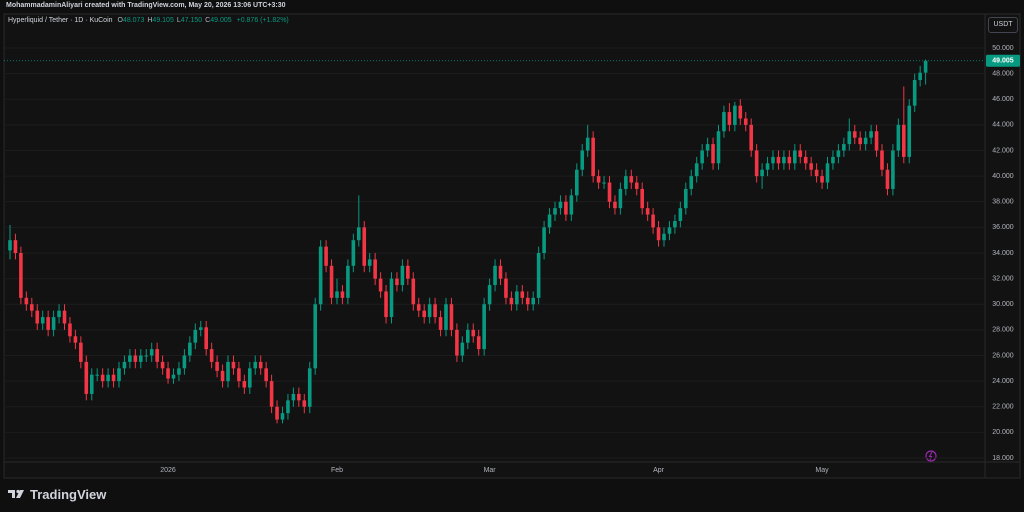  What do you see at coordinates (1003, 407) in the screenshot?
I see `y-tick-label: 22.000` at bounding box center [1003, 407].